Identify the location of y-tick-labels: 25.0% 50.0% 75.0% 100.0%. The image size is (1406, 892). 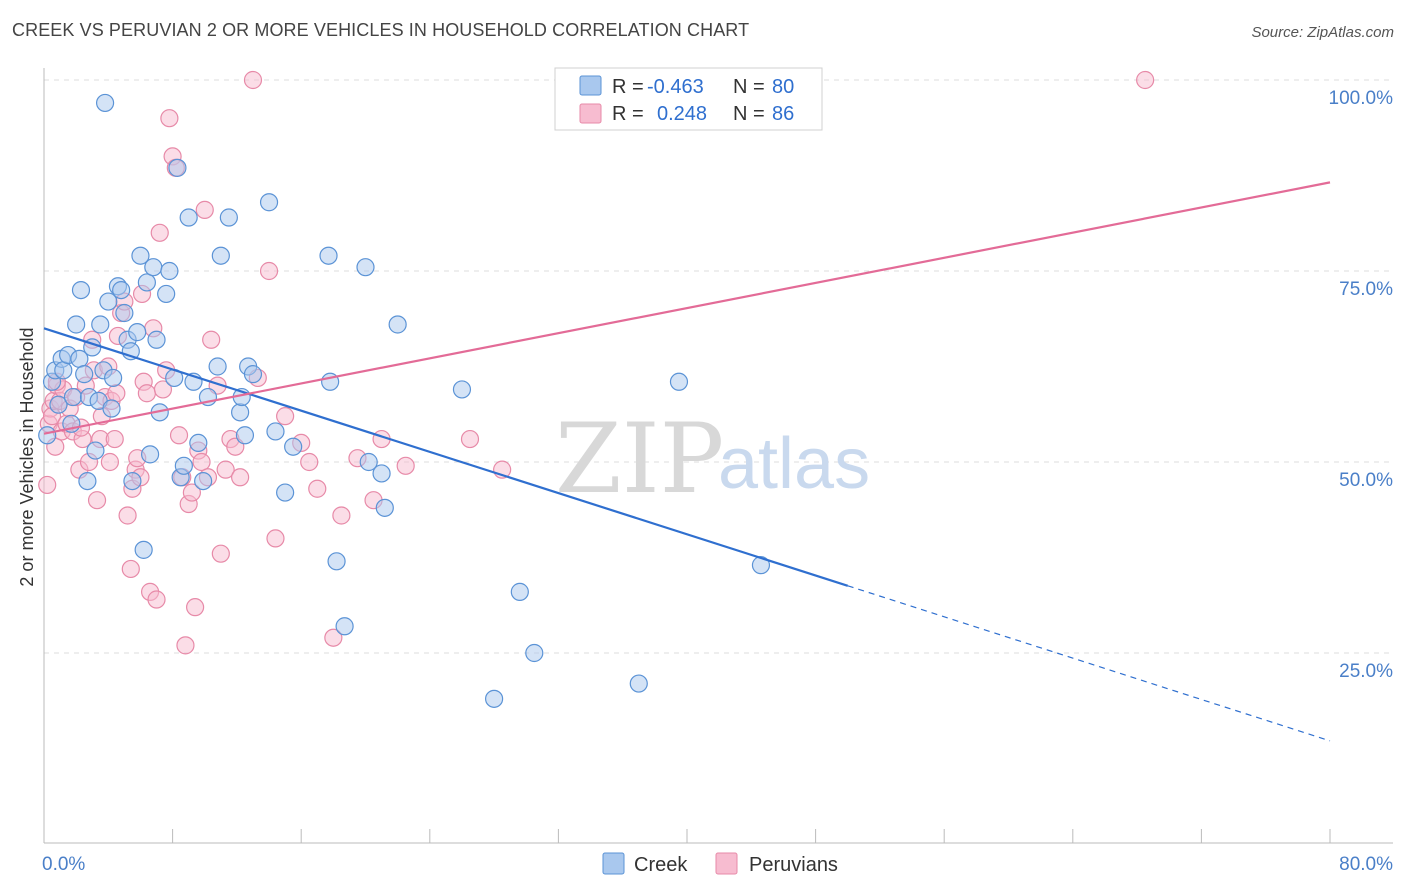
(1361, 385).